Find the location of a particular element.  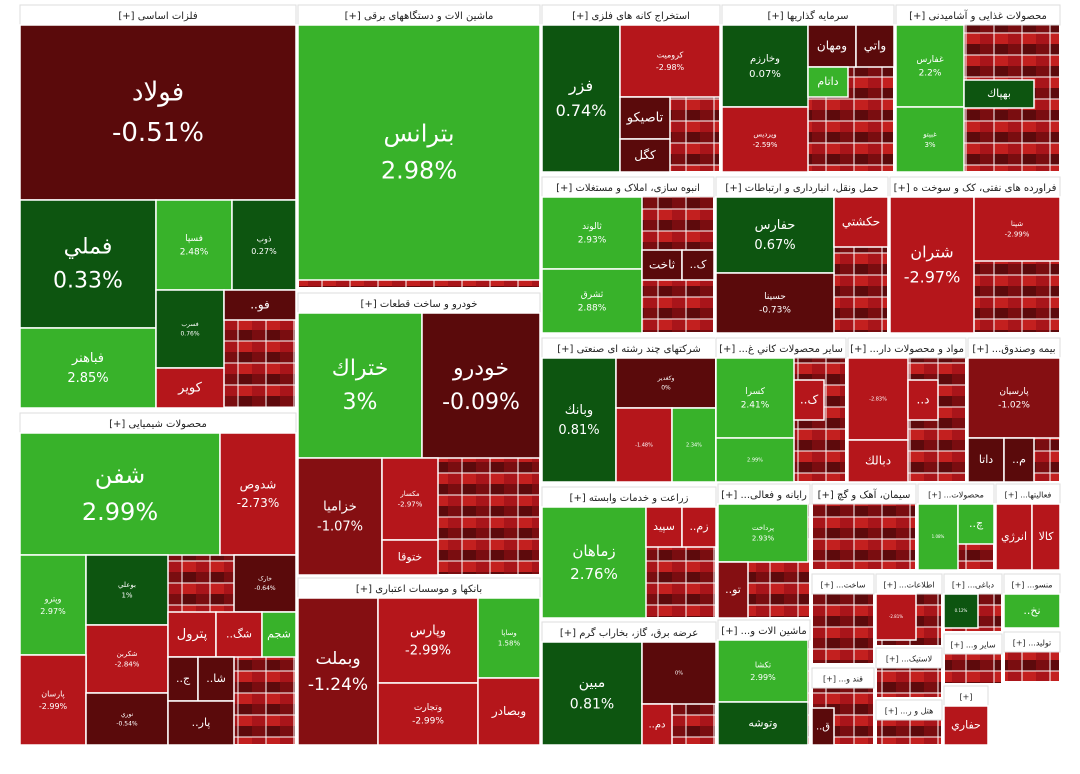

sector-title: محصولات شیمیایی [+] is located at coordinates (158, 424).